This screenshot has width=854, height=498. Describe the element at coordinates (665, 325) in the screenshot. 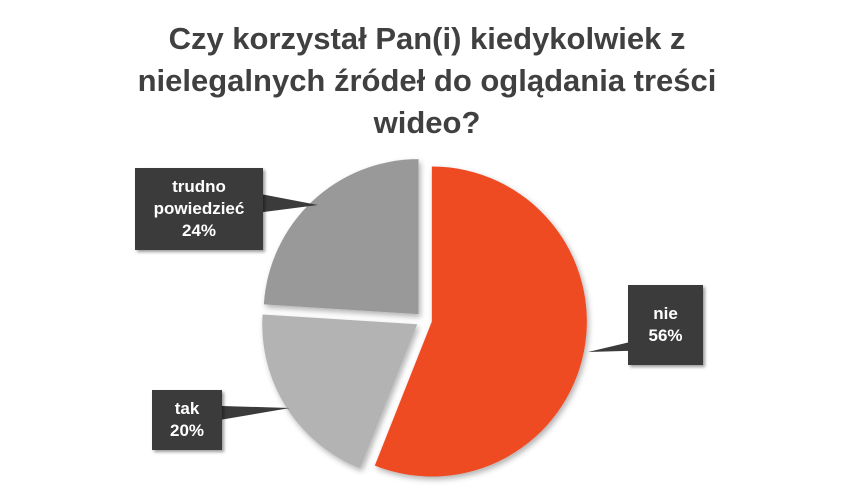

I see `data-label: nie 56%` at that location.